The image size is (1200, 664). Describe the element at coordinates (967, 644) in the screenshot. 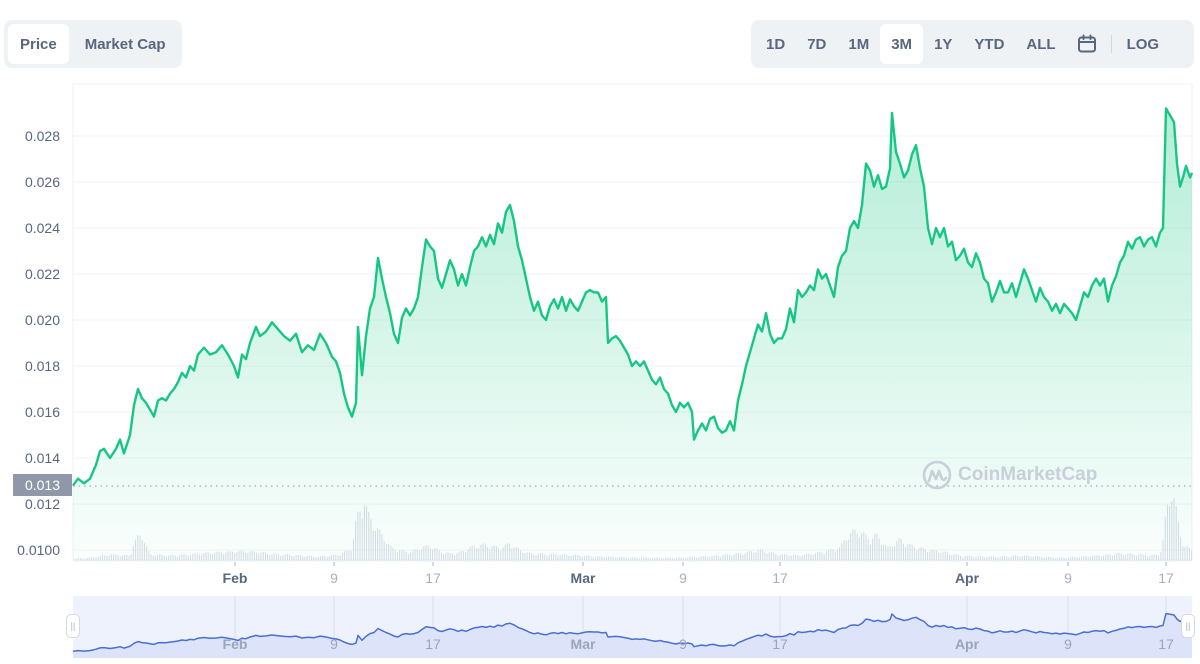

I see `navigator-tick-label: Apr` at that location.